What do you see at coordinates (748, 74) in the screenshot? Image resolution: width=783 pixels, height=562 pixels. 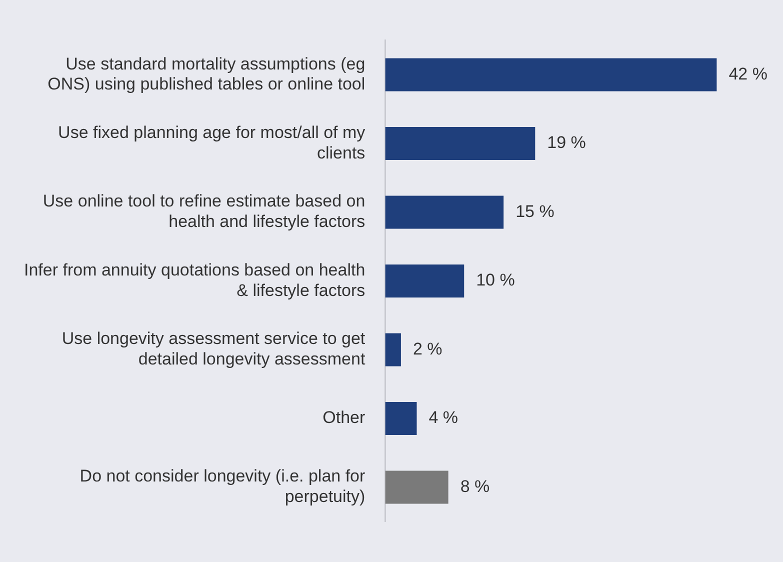 I see `data-label: 42 %` at bounding box center [748, 74].